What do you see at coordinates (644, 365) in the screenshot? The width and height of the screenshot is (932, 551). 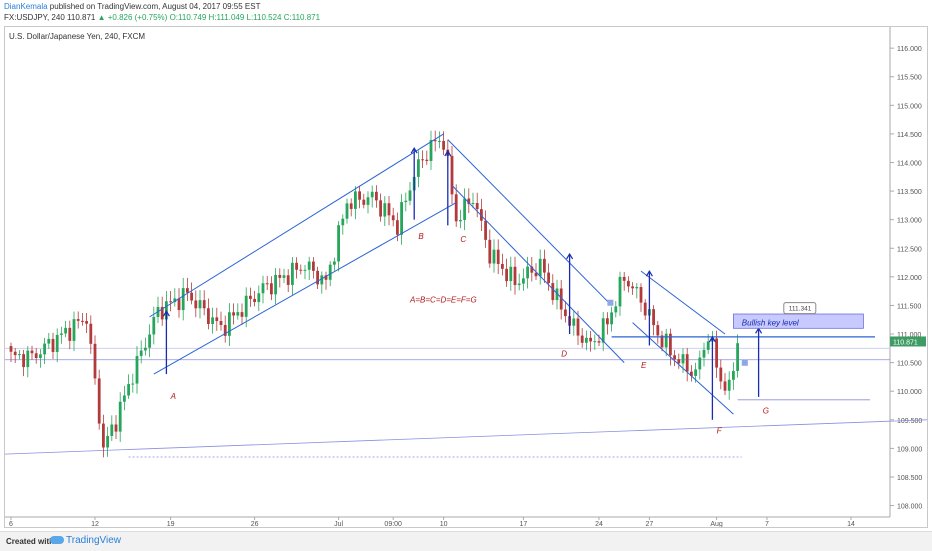 I see `point-label: E` at bounding box center [644, 365].